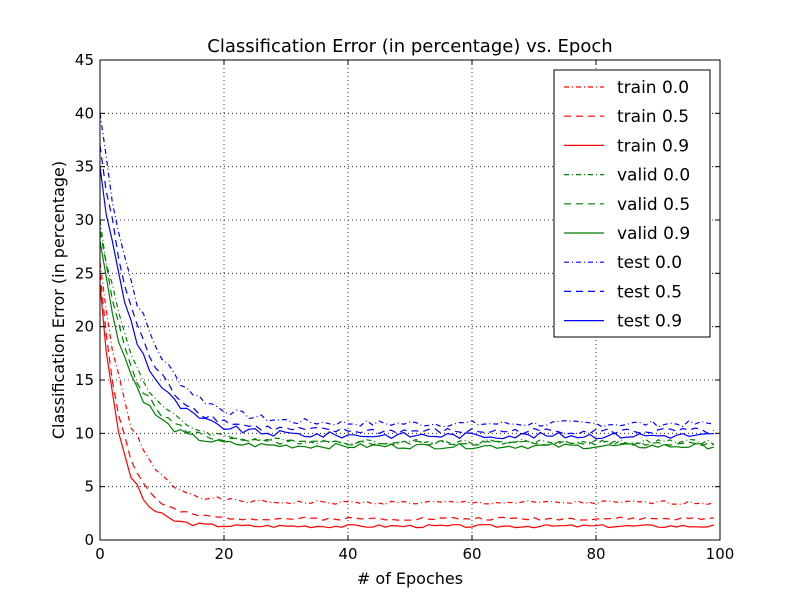 This screenshot has width=800, height=604. I want to click on legend-label: train 0.9, so click(653, 146).